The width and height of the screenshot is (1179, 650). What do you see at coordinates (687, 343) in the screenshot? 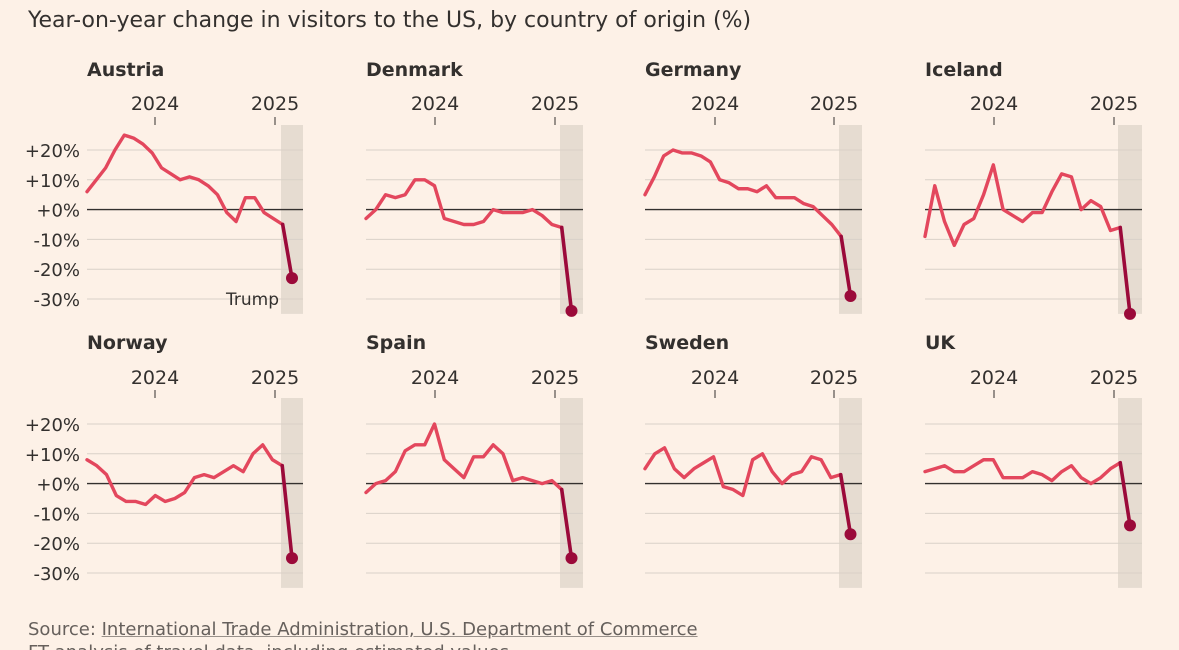
I see `panel-title: Sweden` at bounding box center [687, 343].